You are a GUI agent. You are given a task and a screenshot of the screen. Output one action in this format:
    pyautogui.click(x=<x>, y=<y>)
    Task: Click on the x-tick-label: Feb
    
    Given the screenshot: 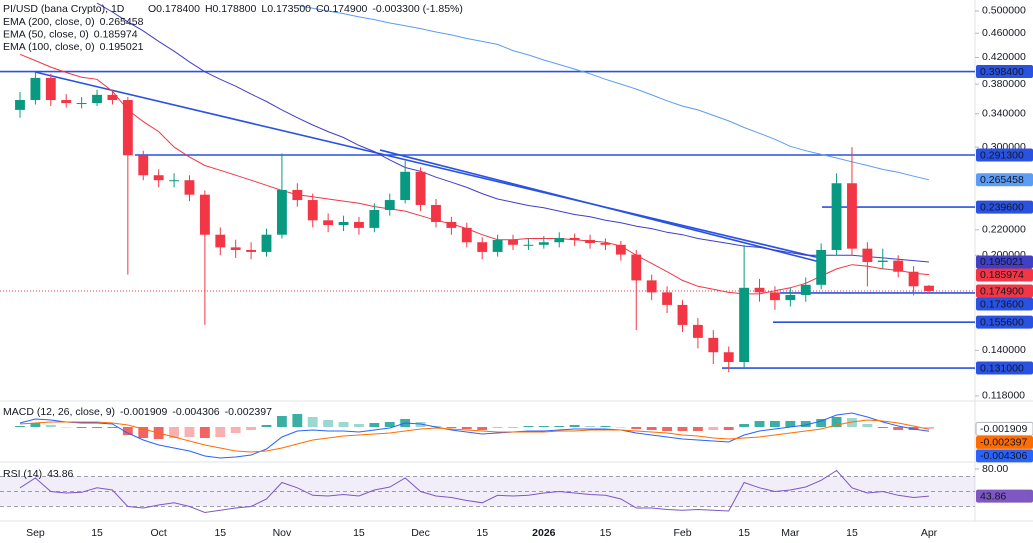 What is the action you would take?
    pyautogui.click(x=682, y=533)
    